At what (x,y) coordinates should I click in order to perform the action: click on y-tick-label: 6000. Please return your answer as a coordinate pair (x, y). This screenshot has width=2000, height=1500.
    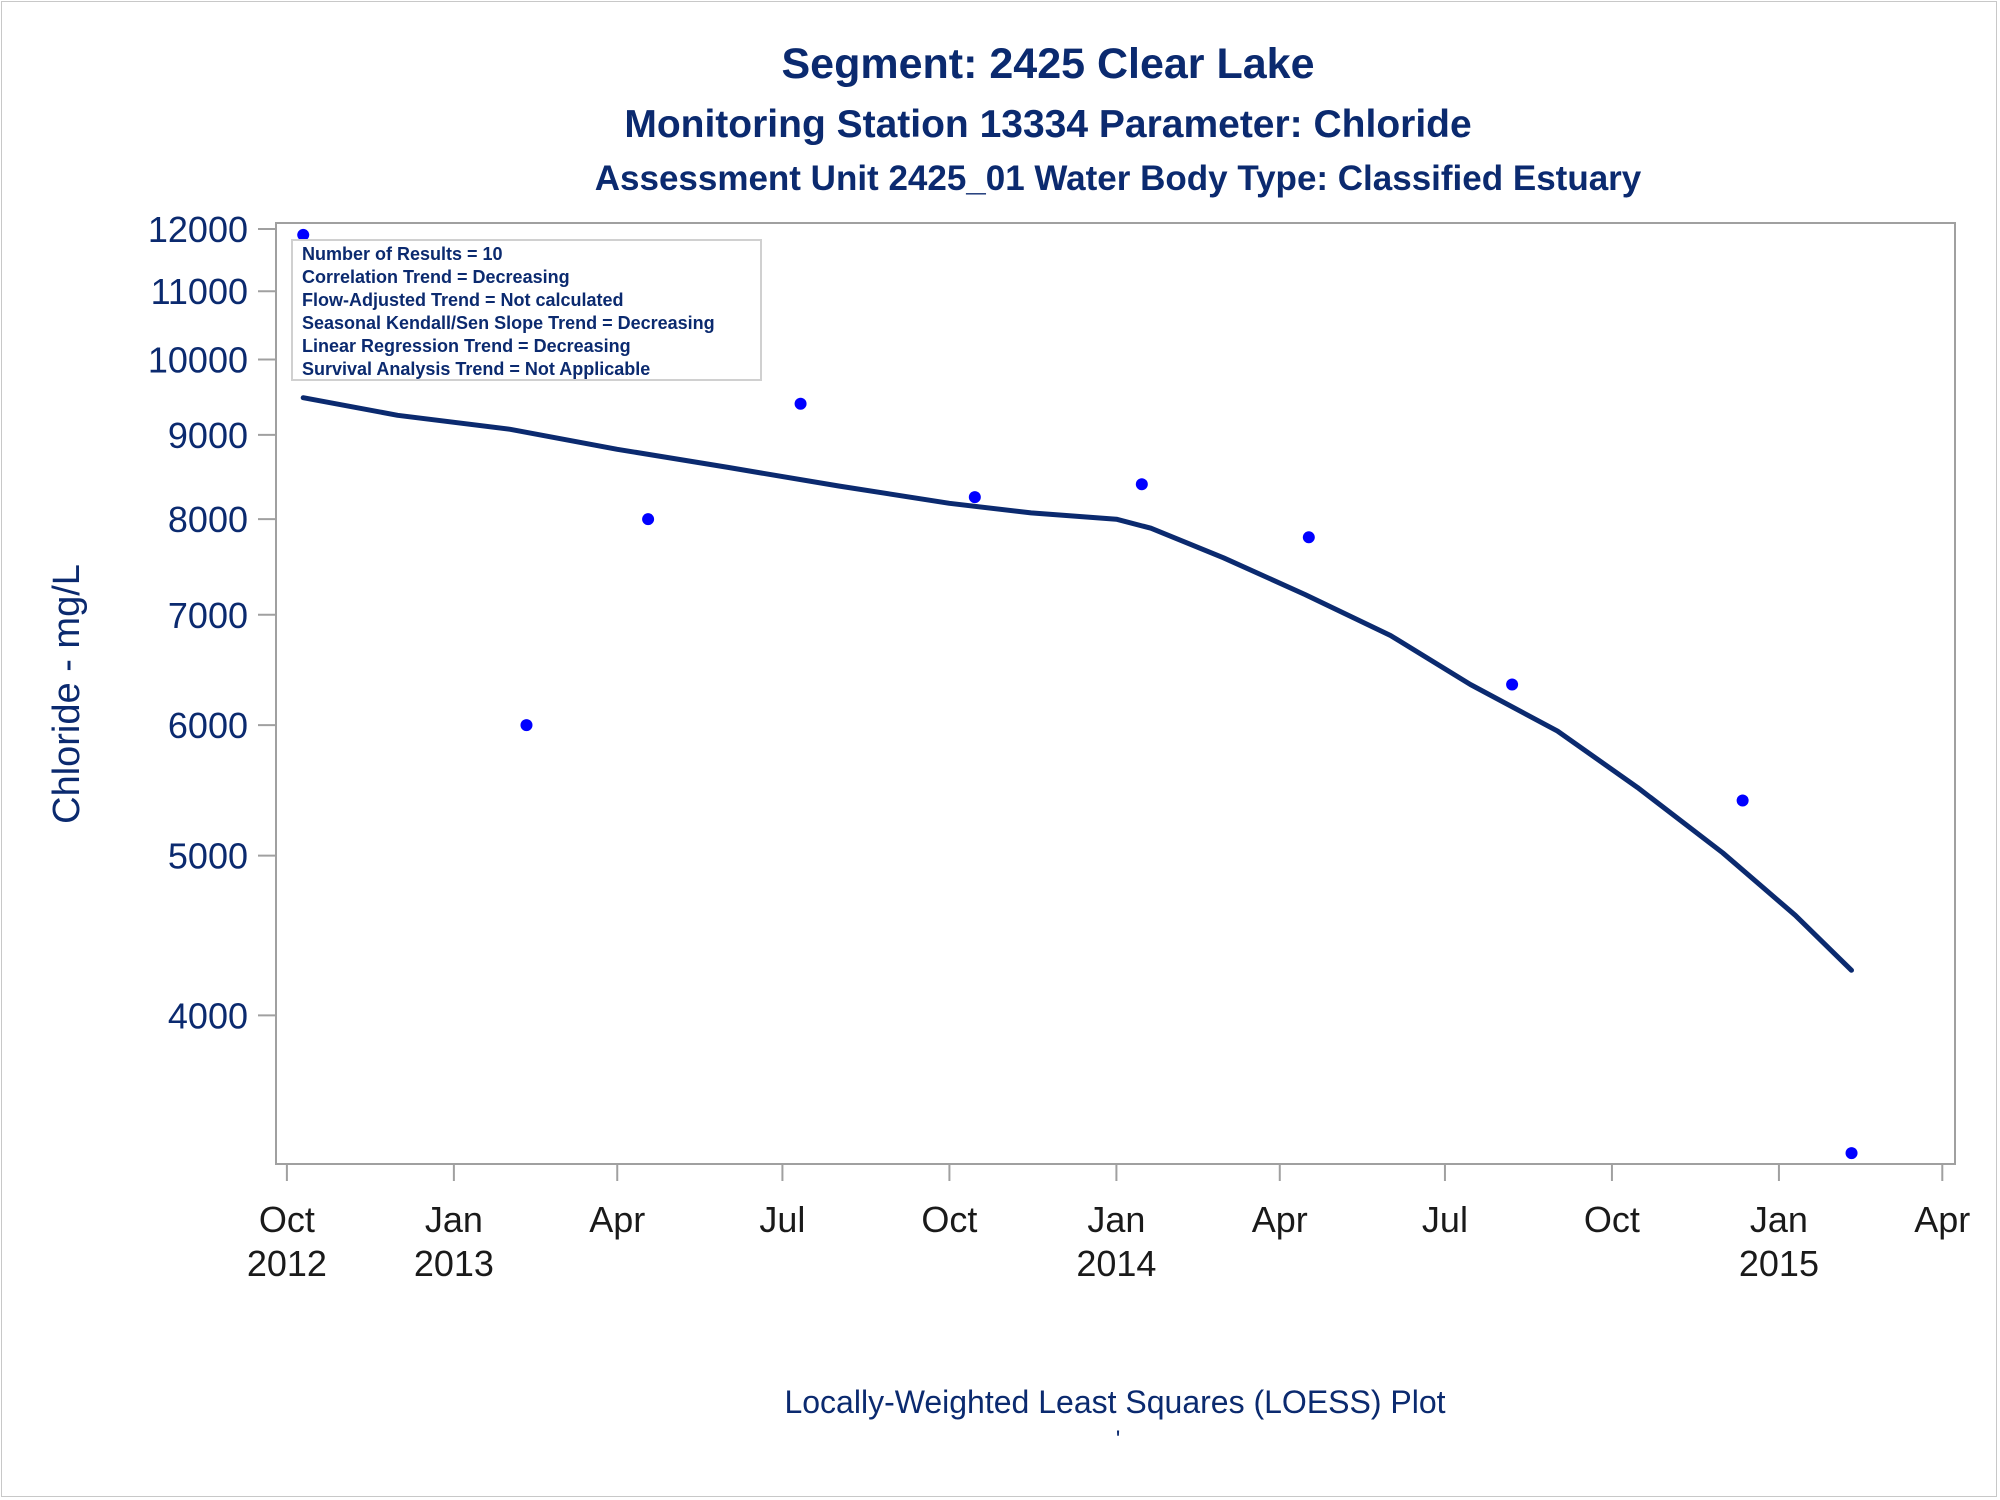
    Looking at the image, I should click on (208, 725).